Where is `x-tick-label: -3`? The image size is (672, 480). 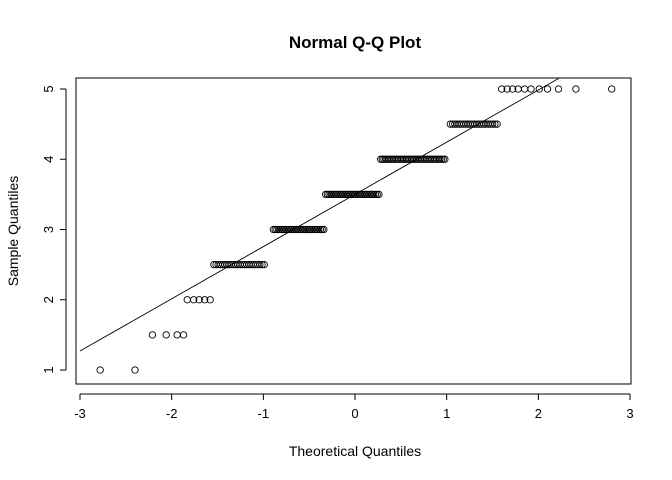 x-tick-label: -3 is located at coordinates (80, 413).